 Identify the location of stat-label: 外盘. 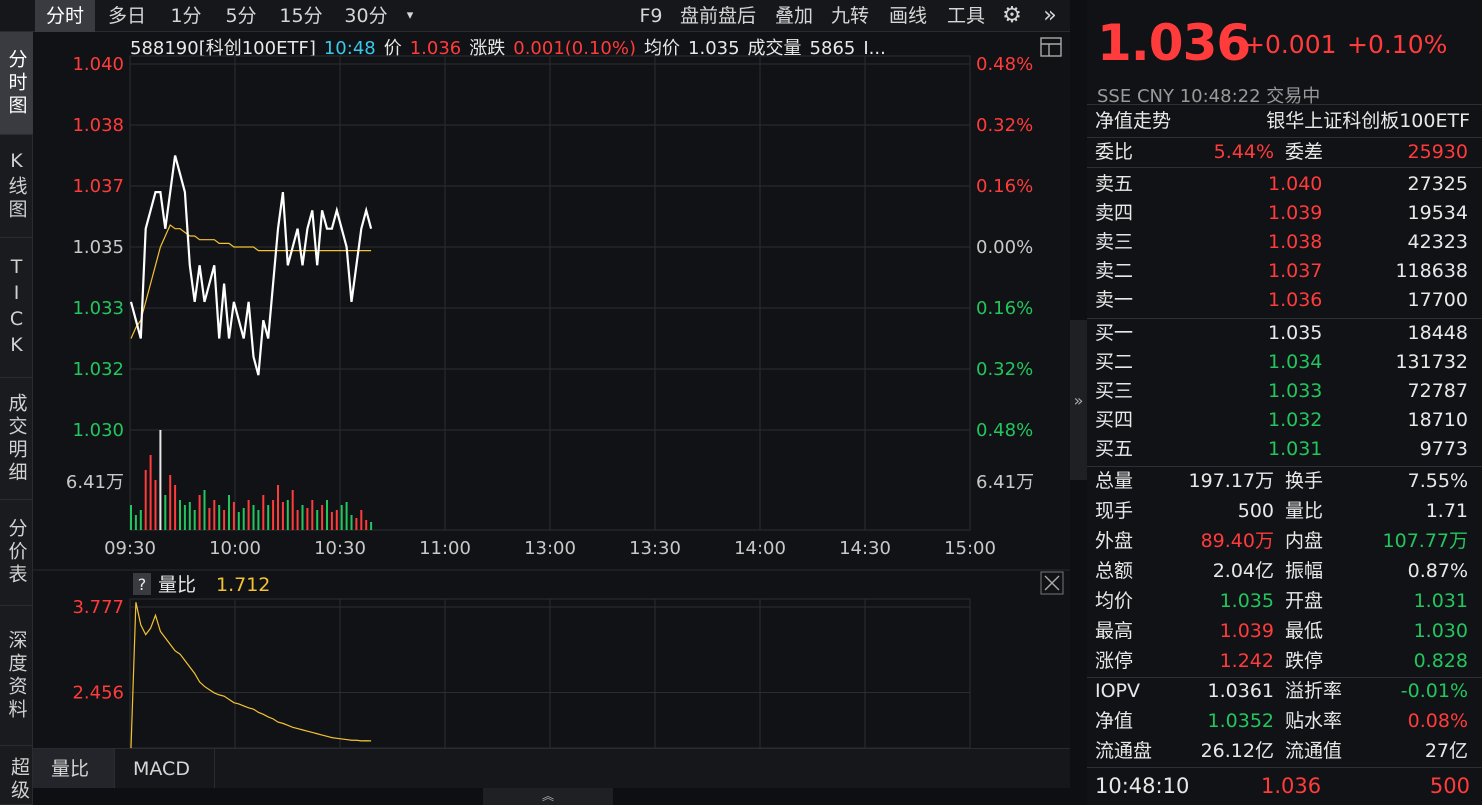
(1114, 541).